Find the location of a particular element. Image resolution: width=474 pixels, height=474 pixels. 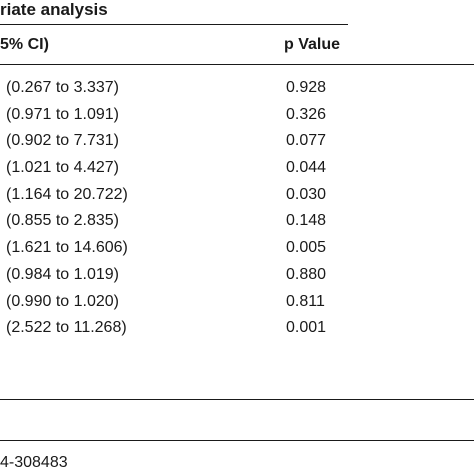

header-divider is located at coordinates (237, 64).